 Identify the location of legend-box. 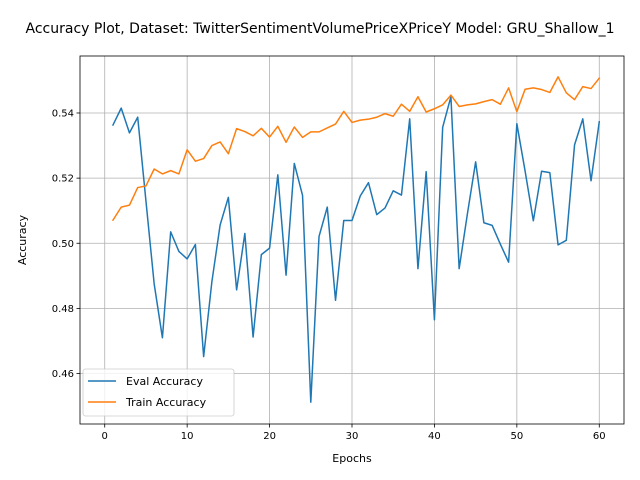
(158, 392).